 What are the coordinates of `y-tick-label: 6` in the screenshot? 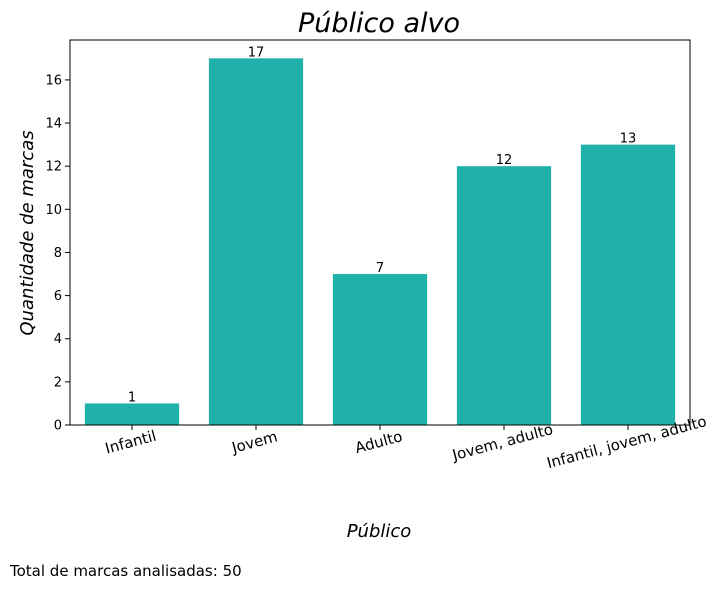 It's located at (58, 296).